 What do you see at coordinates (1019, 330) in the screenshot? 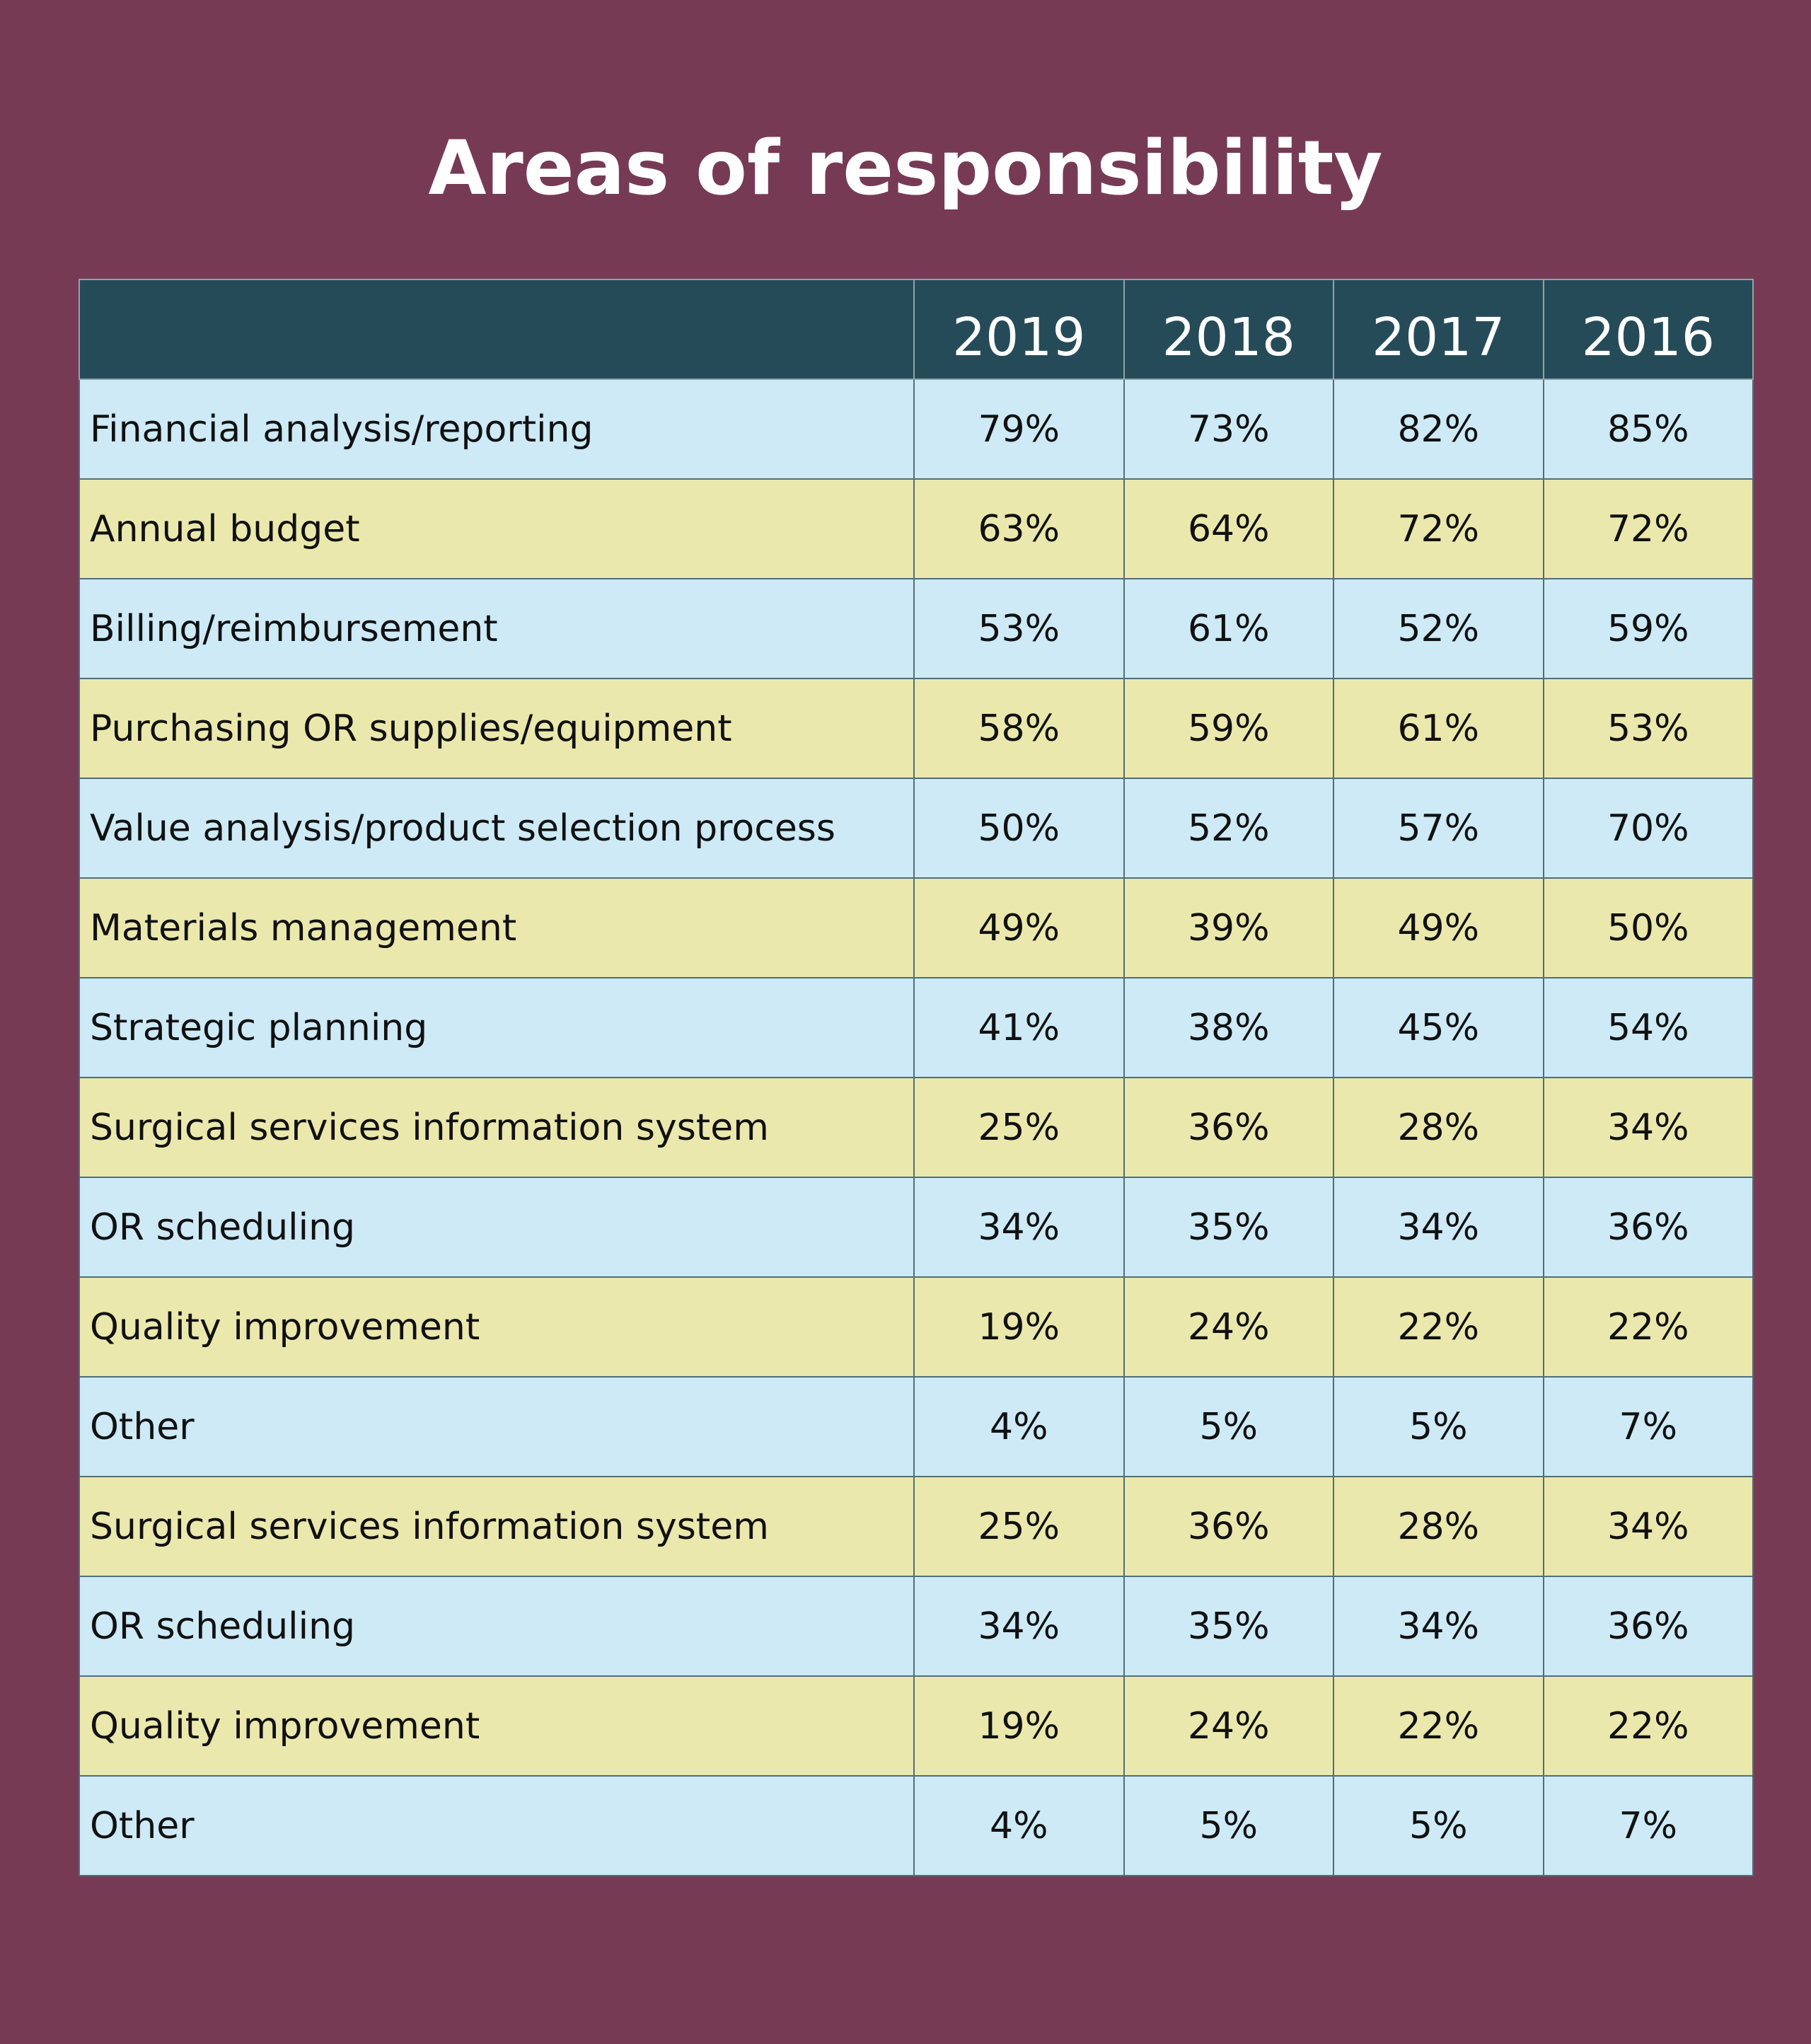
I see `header-cell-2019: 2019` at bounding box center [1019, 330].